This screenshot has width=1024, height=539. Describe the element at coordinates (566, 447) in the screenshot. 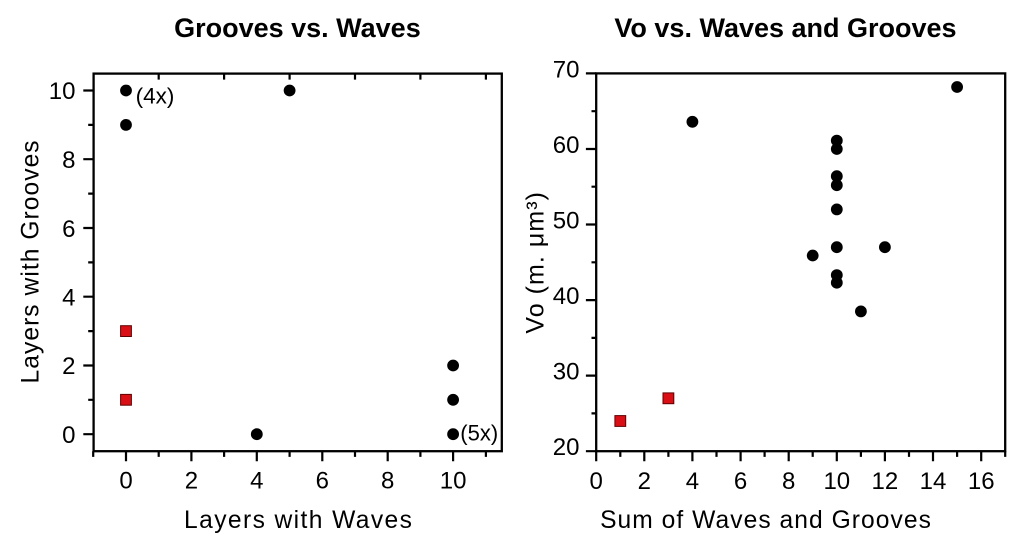

I see `svg-text: 20` at that location.